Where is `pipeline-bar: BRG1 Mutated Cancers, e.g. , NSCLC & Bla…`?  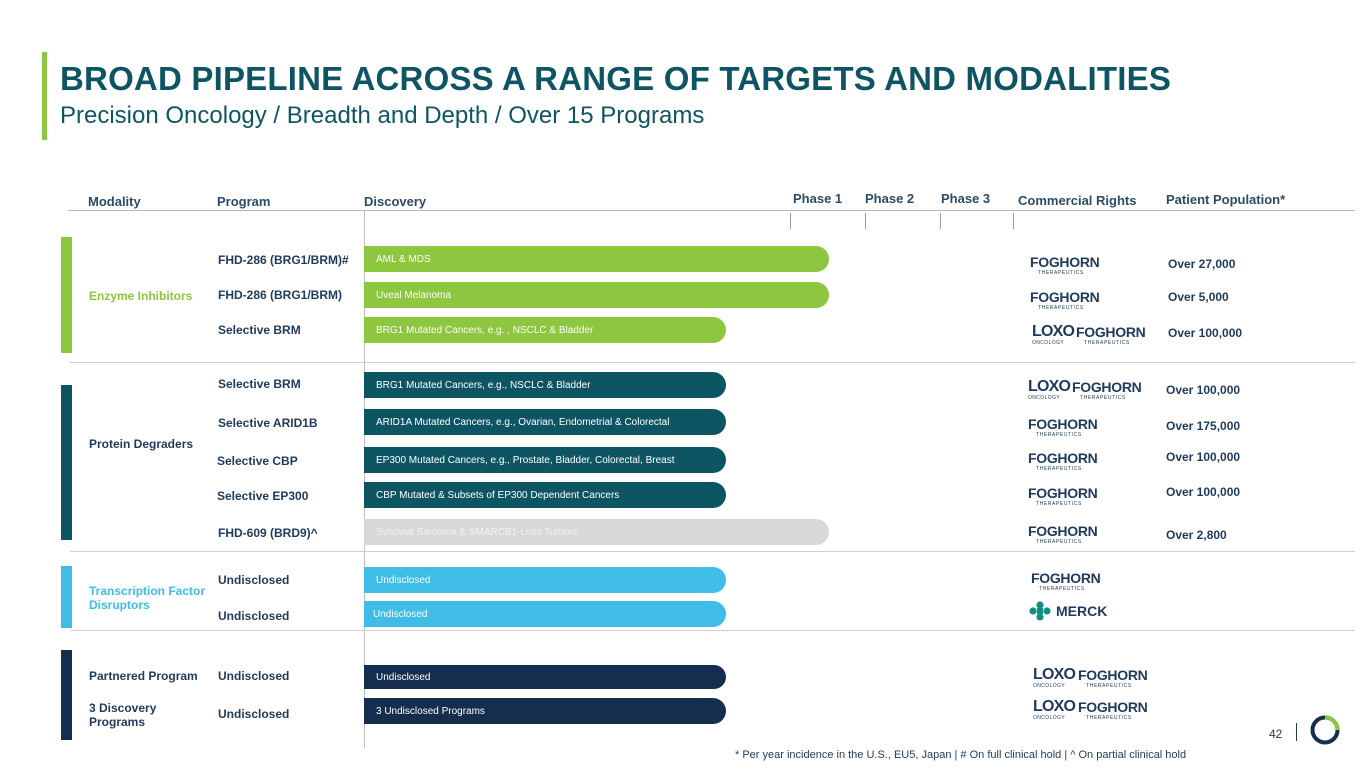 pipeline-bar: BRG1 Mutated Cancers, e.g. , NSCLC & Bla… is located at coordinates (545, 330).